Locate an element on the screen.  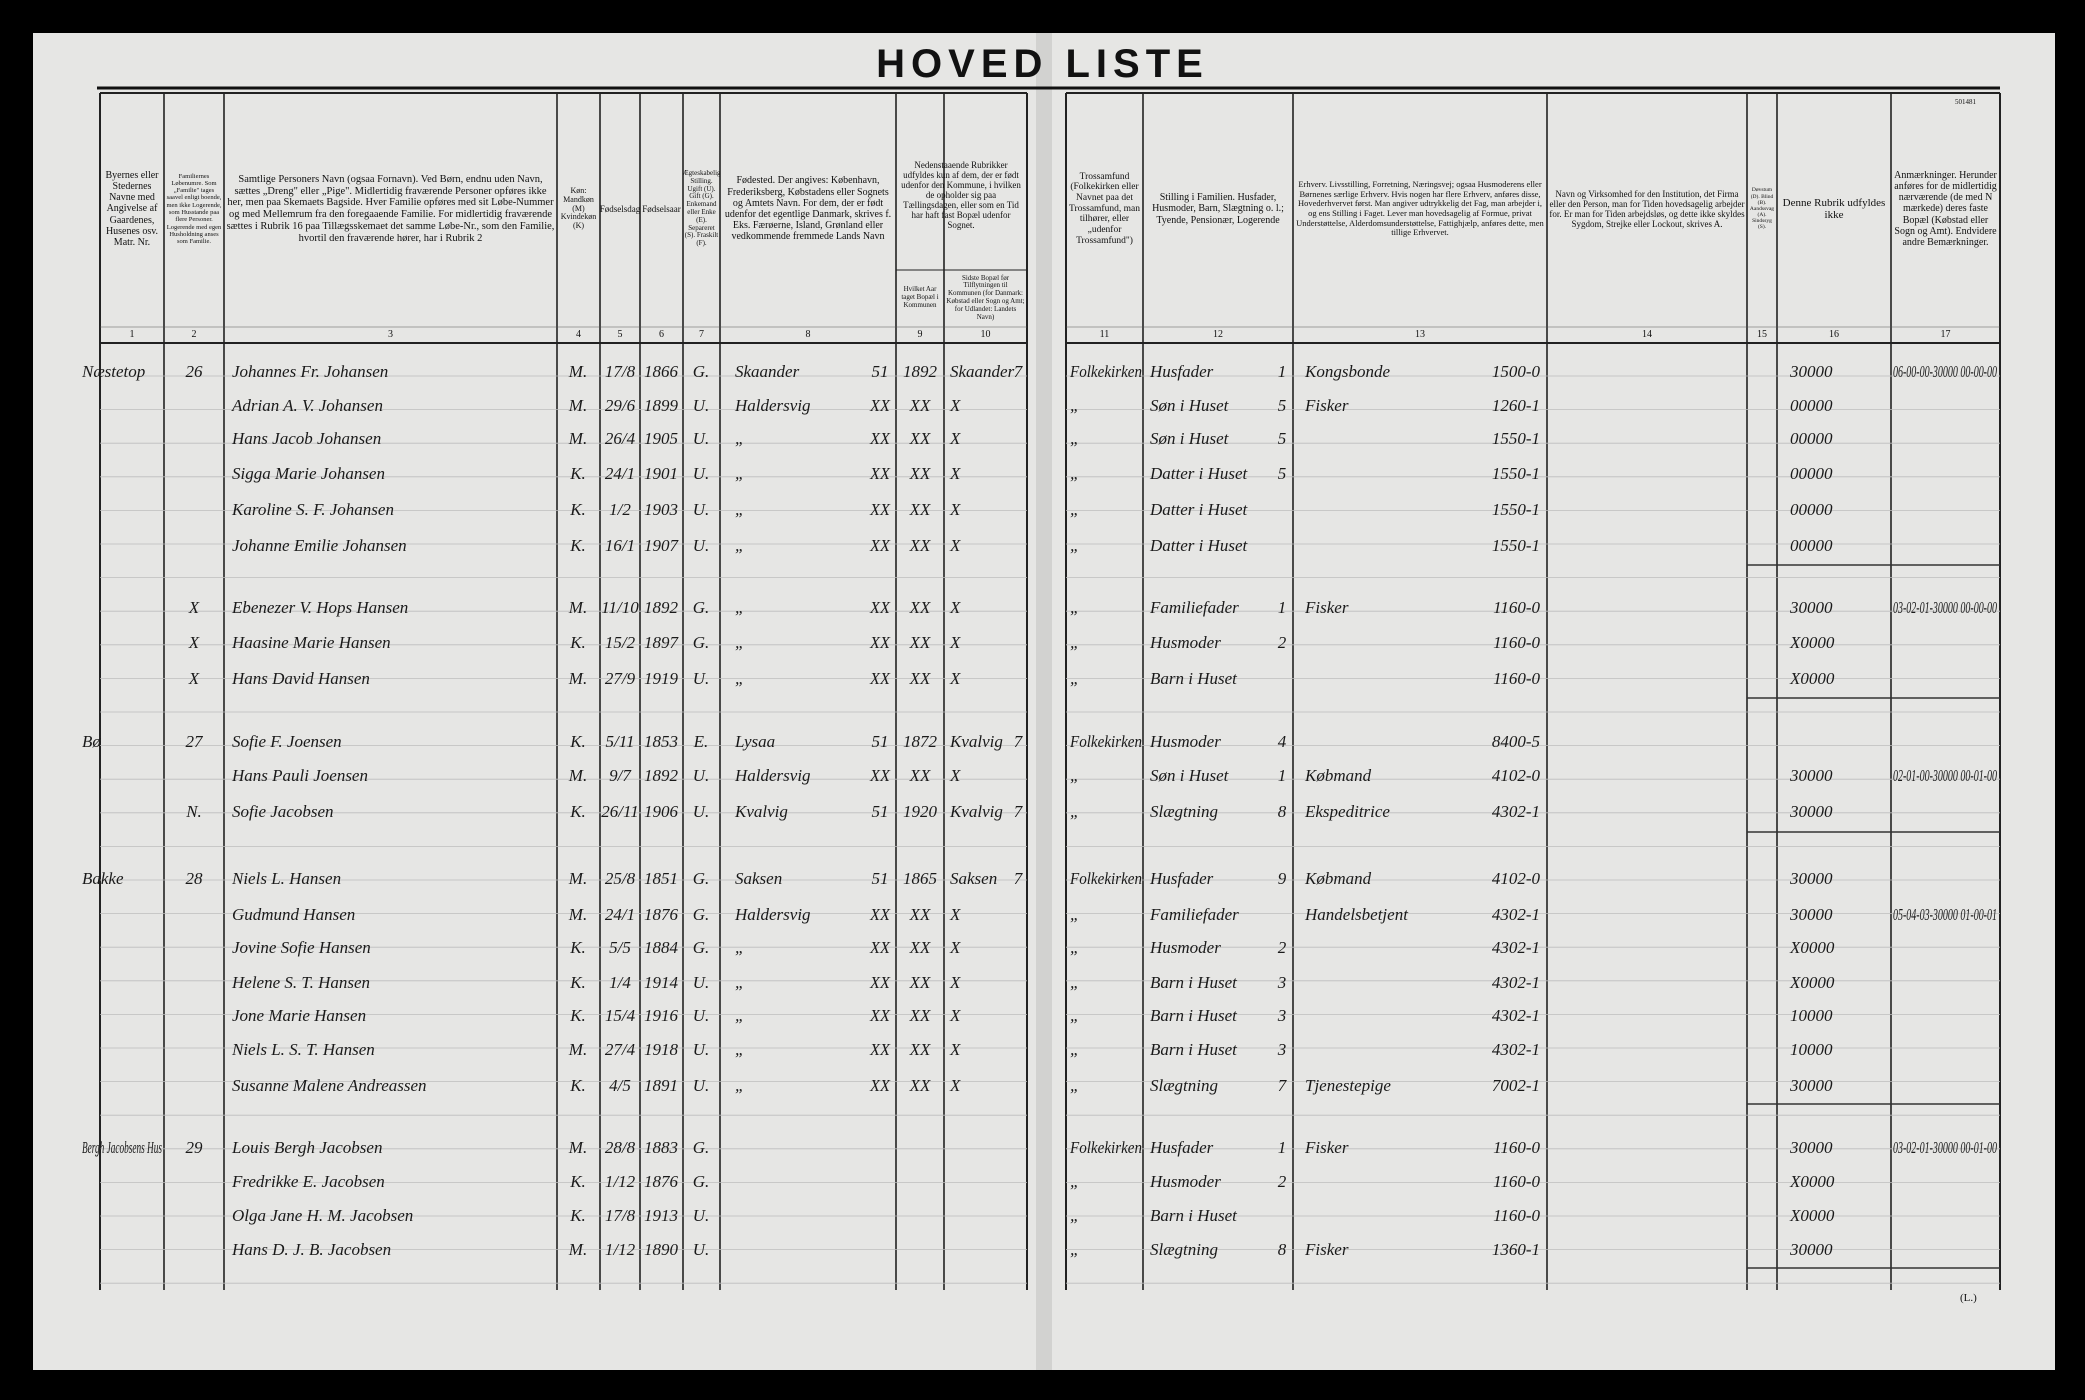
cell: 29/6 is located at coordinates (620, 405).